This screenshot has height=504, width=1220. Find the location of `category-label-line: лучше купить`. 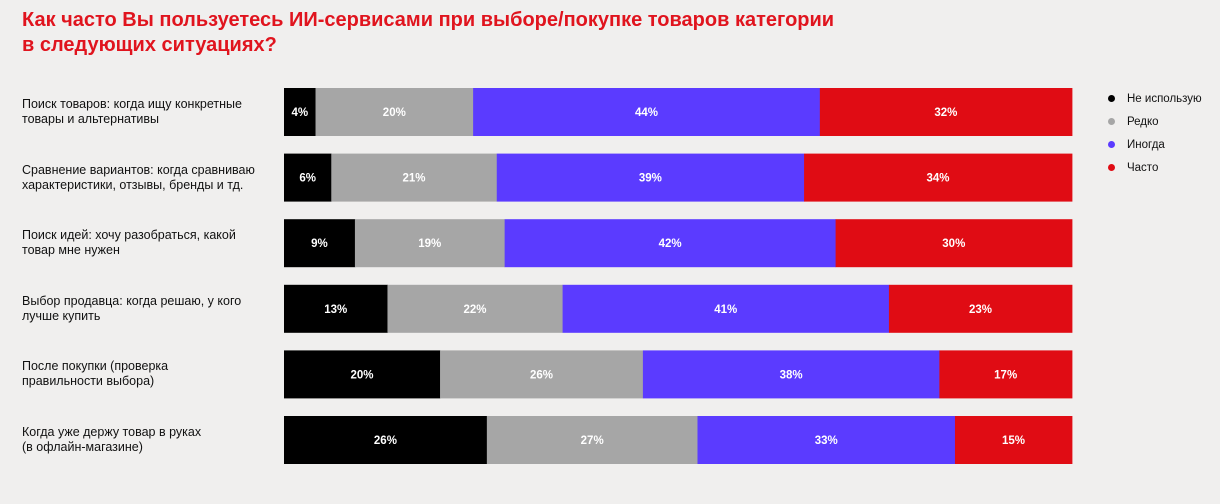

category-label-line: лучше купить is located at coordinates (61, 315).